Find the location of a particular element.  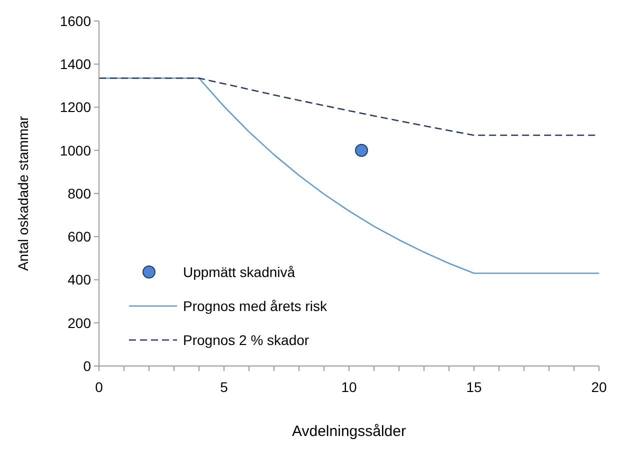

x-tick-label: 5 is located at coordinates (224, 387).